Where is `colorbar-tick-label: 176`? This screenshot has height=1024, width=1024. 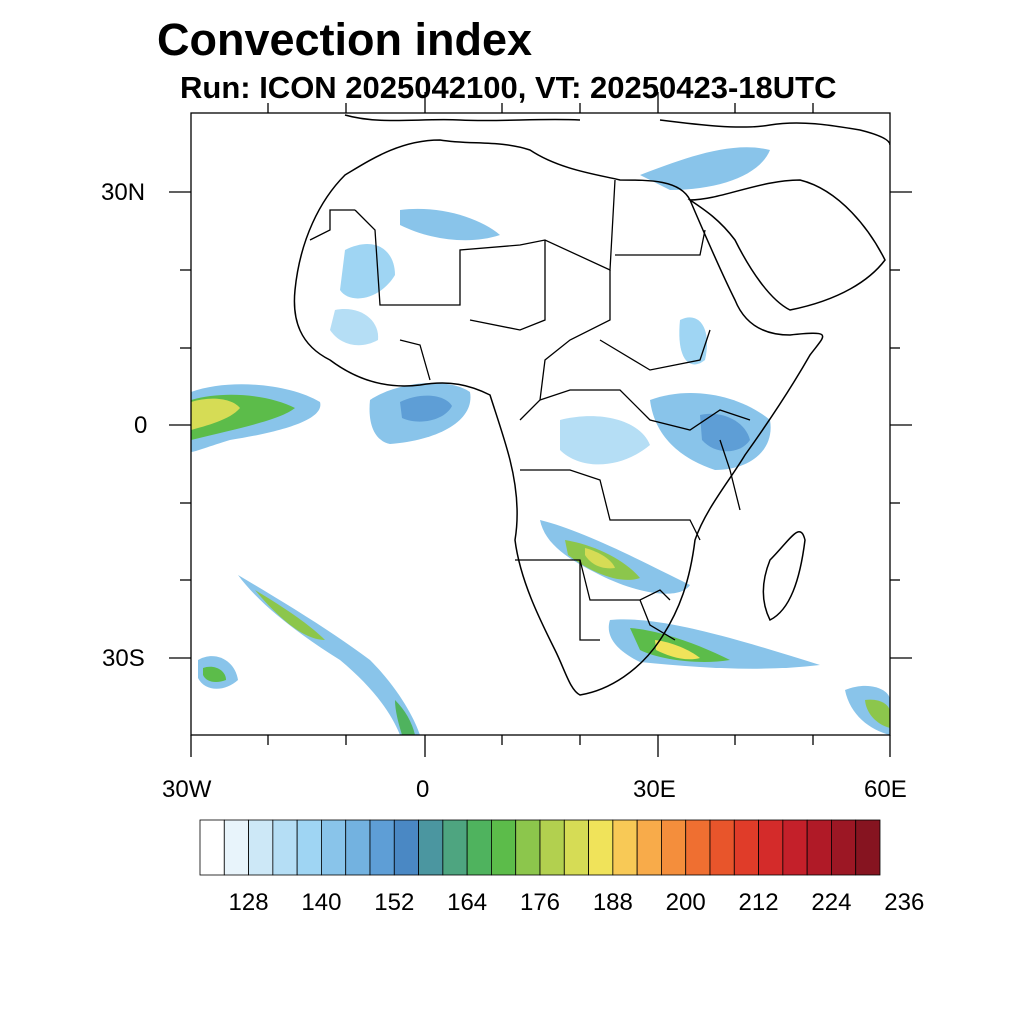
colorbar-tick-label: 176 is located at coordinates (540, 902).